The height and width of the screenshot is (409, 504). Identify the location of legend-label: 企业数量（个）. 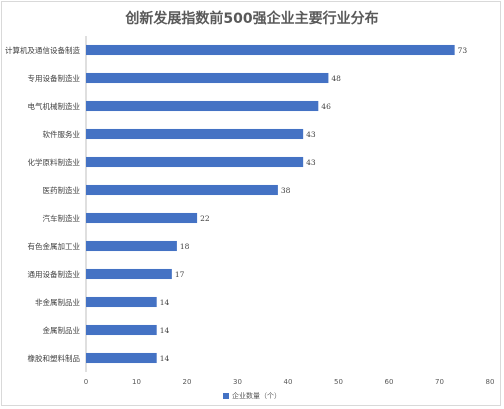
(256, 396).